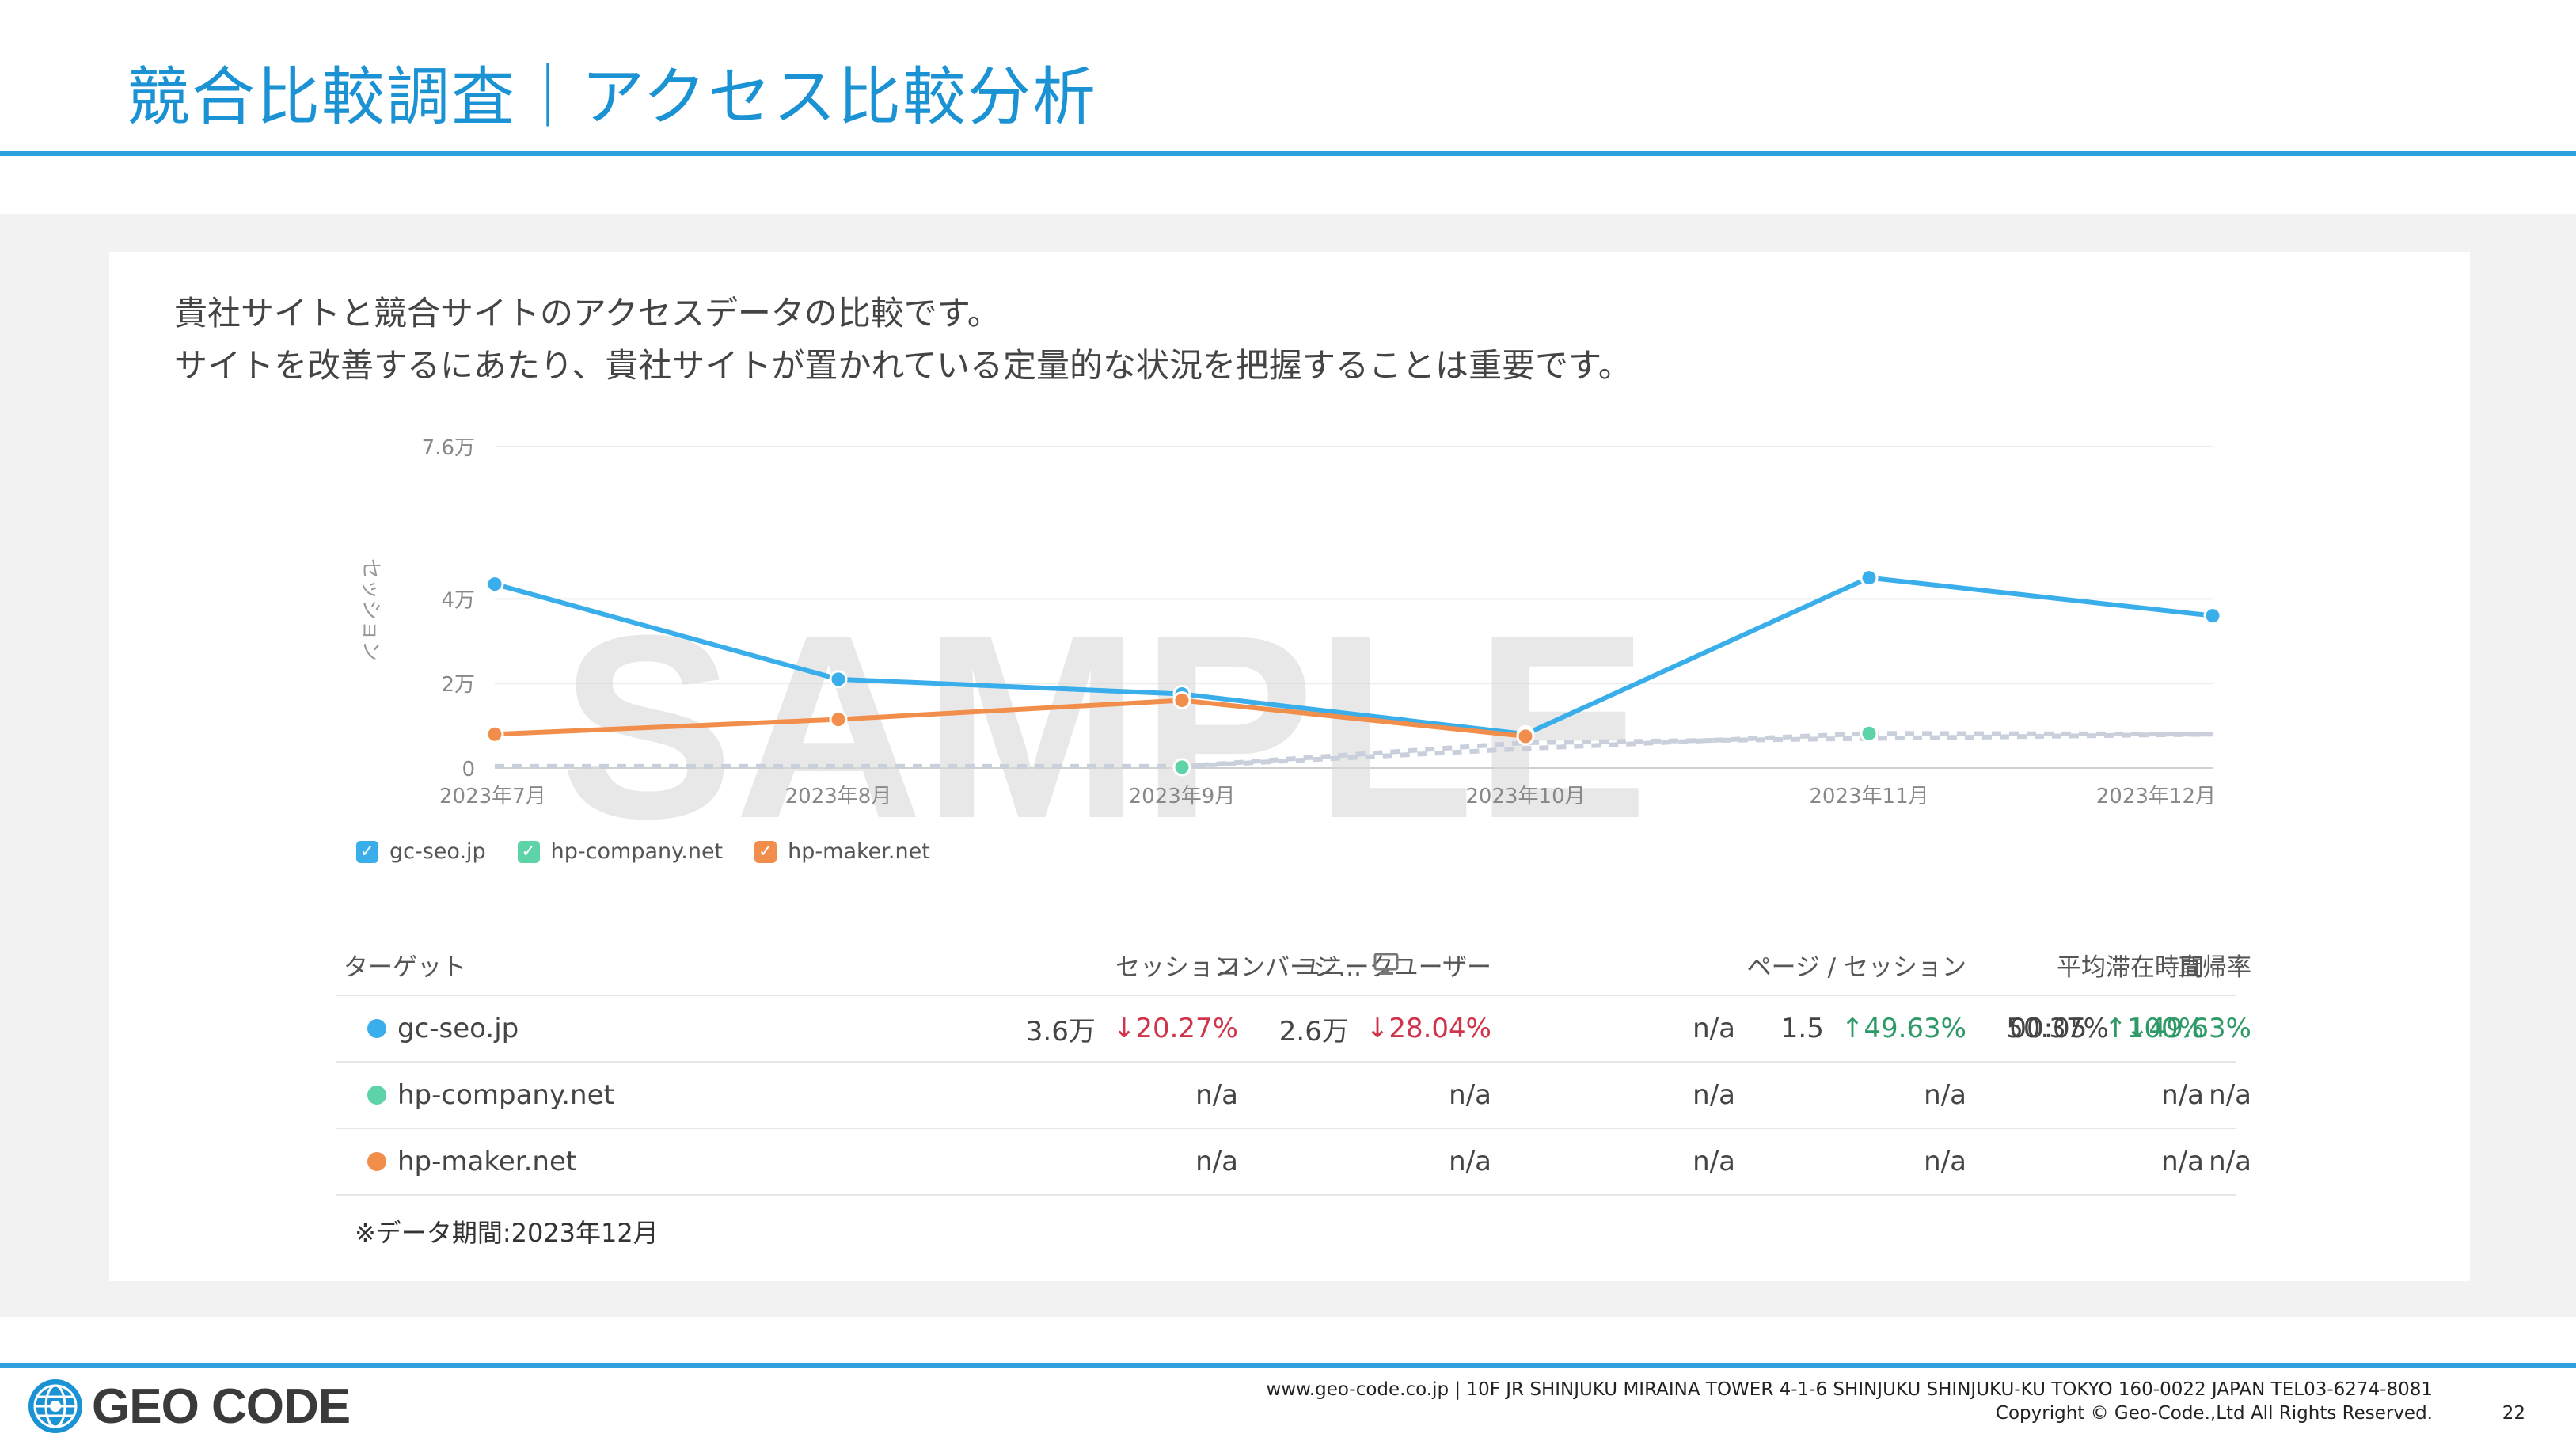 The width and height of the screenshot is (2576, 1449). Describe the element at coordinates (1177, 967) in the screenshot. I see `header-sessions: セッション` at that location.